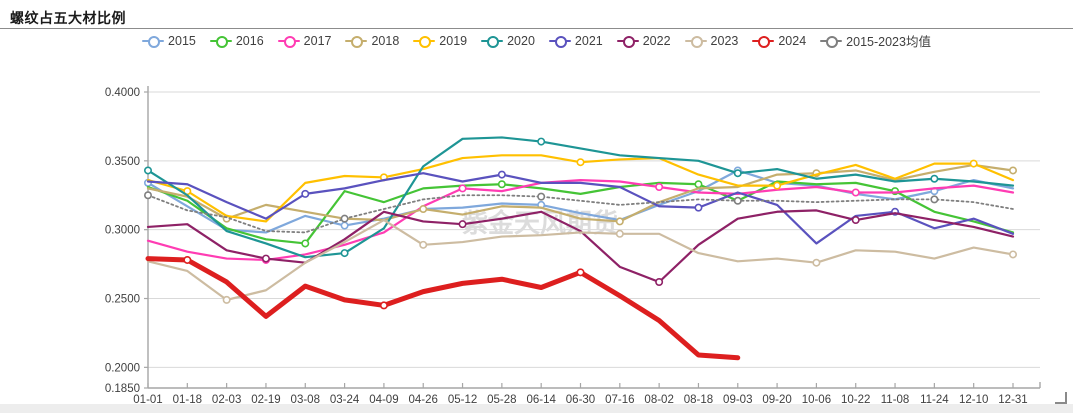 The image size is (1073, 413). What do you see at coordinates (443, 308) in the screenshot?
I see `series-line-2024` at bounding box center [443, 308].